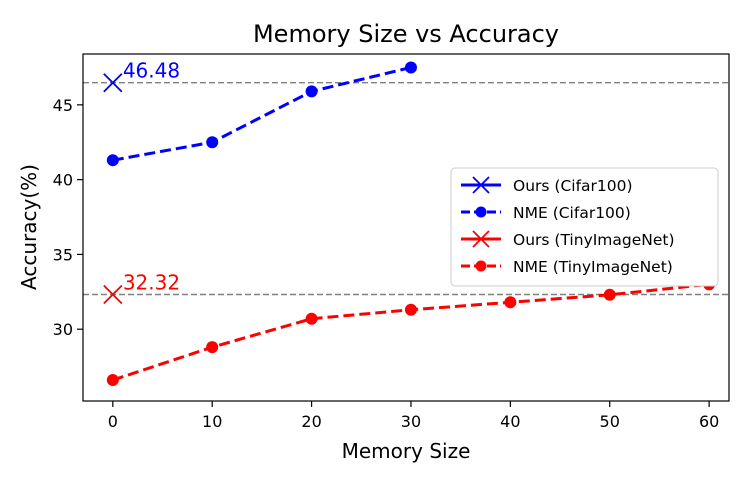 The image size is (747, 483). Describe the element at coordinates (709, 421) in the screenshot. I see `x-tick-label: 60` at that location.